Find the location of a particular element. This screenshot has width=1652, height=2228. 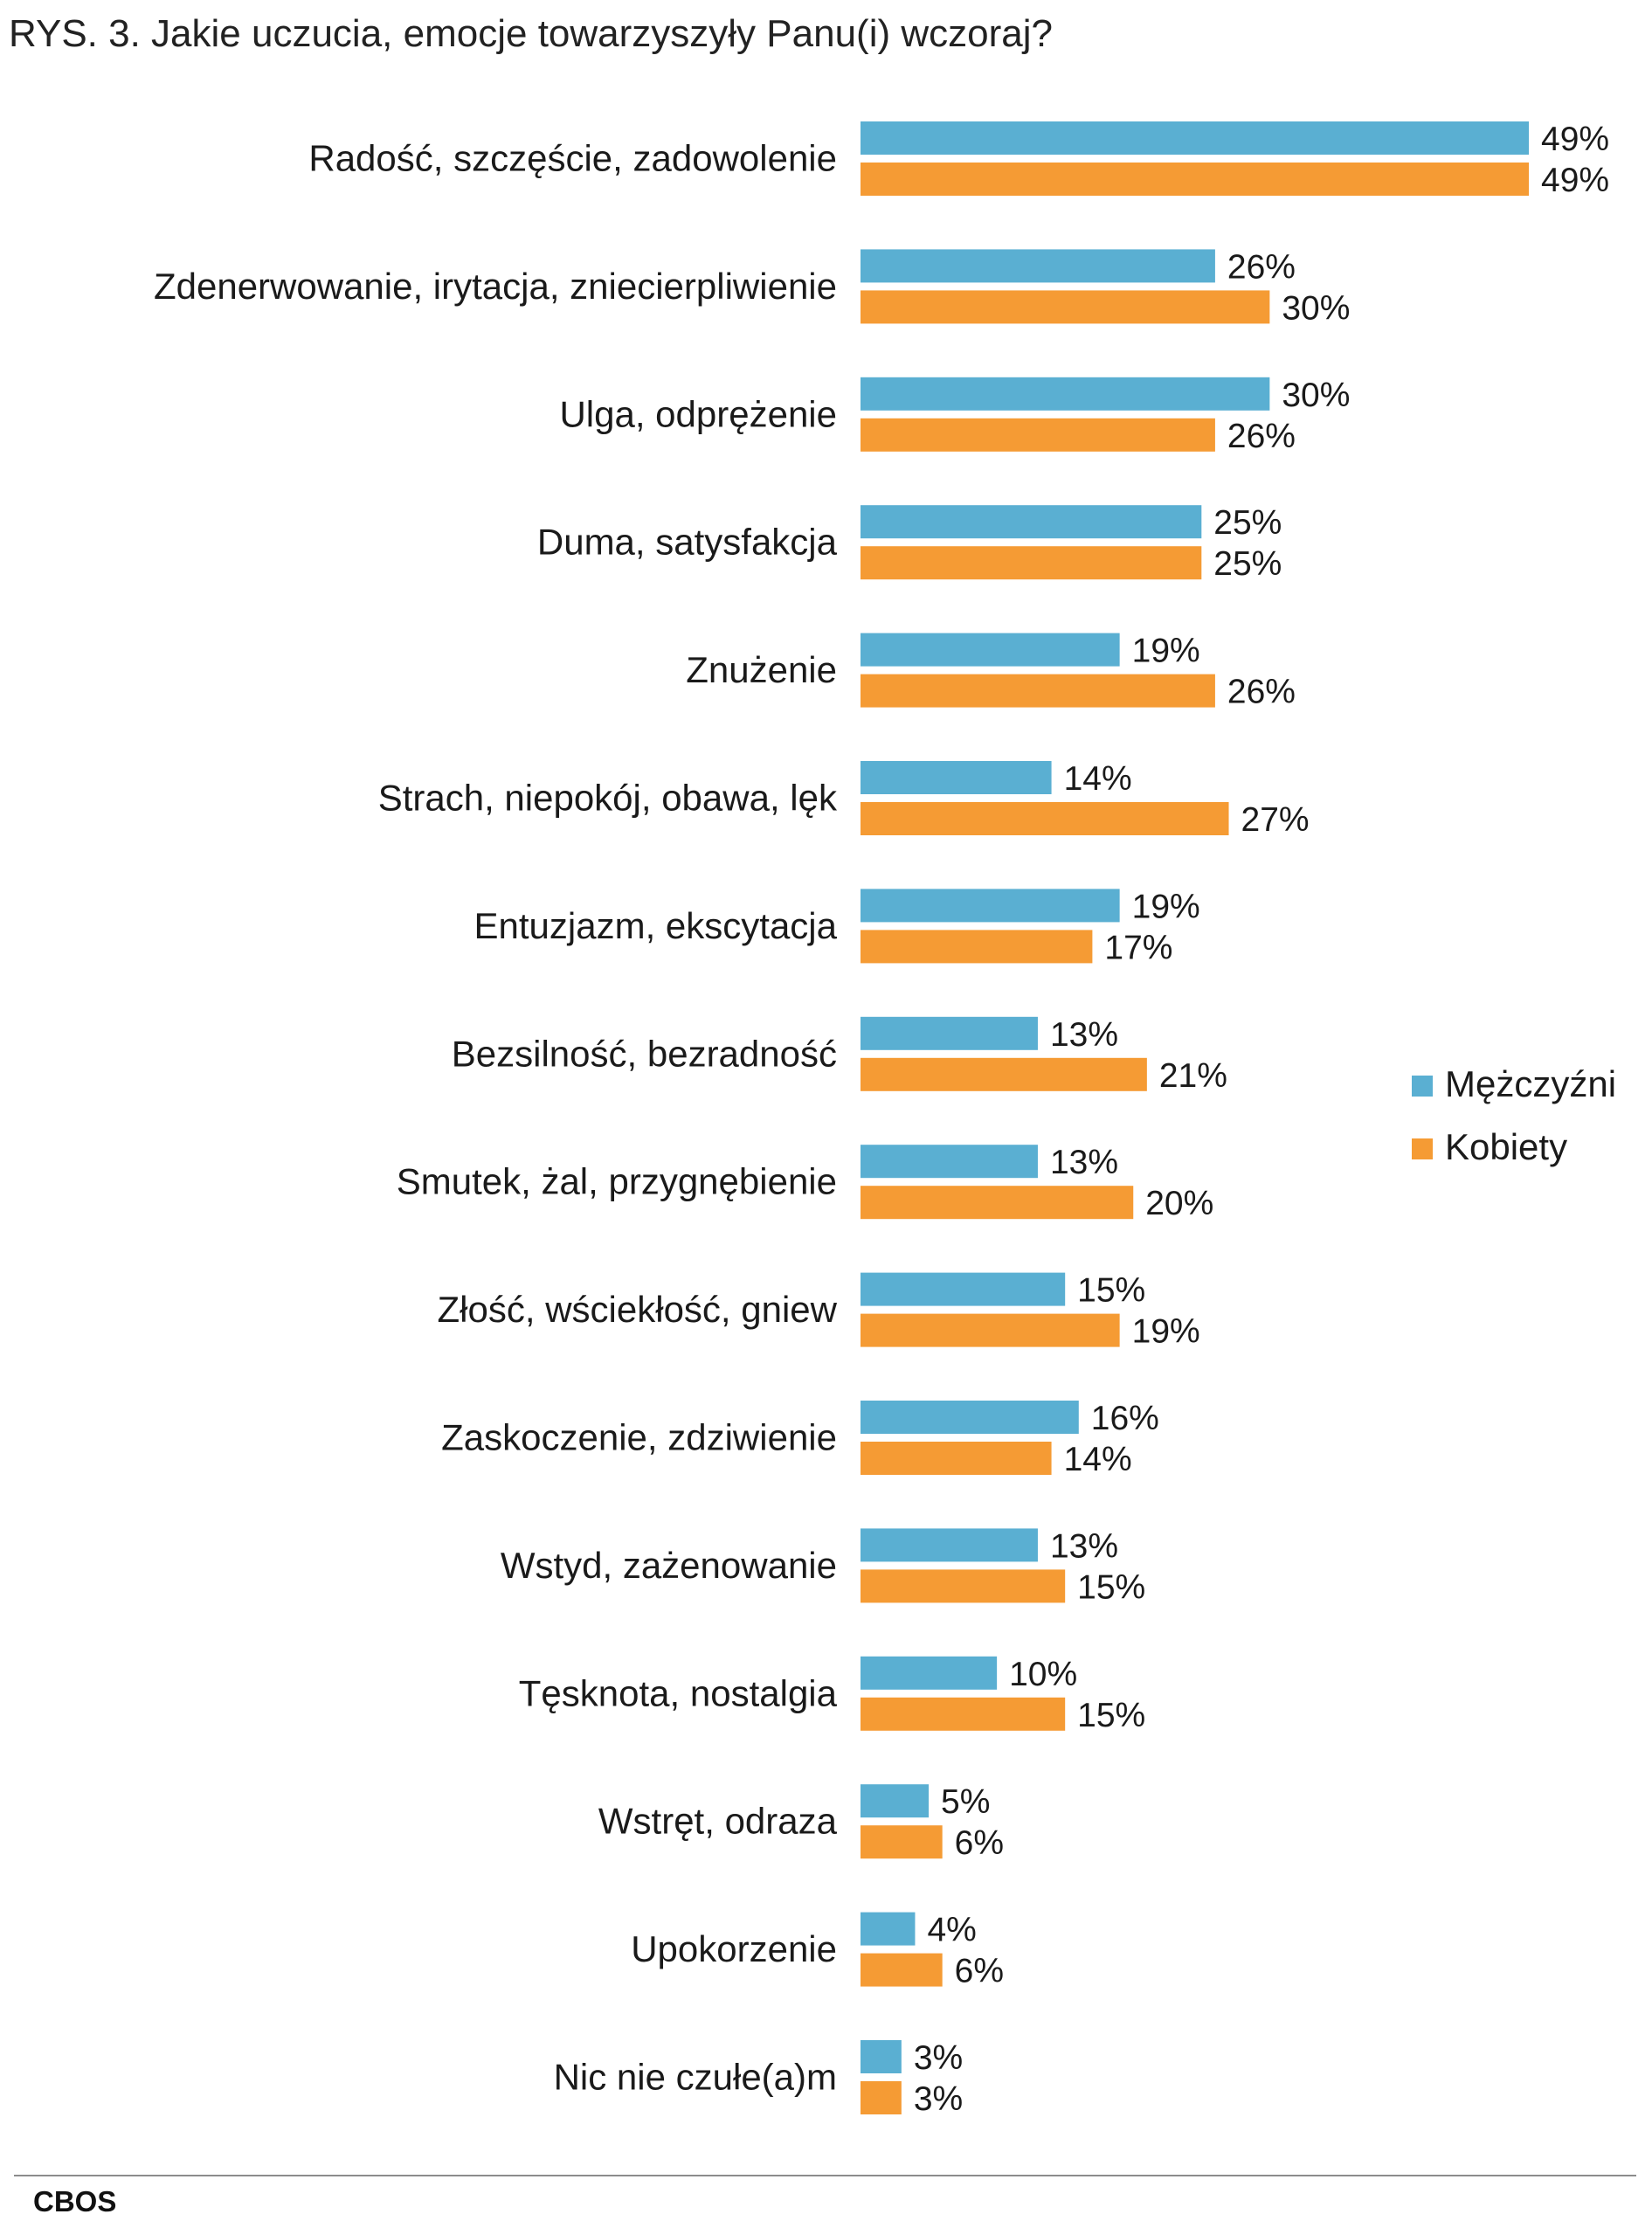

category-label: Bezsilność, bezradność is located at coordinates (644, 1053).